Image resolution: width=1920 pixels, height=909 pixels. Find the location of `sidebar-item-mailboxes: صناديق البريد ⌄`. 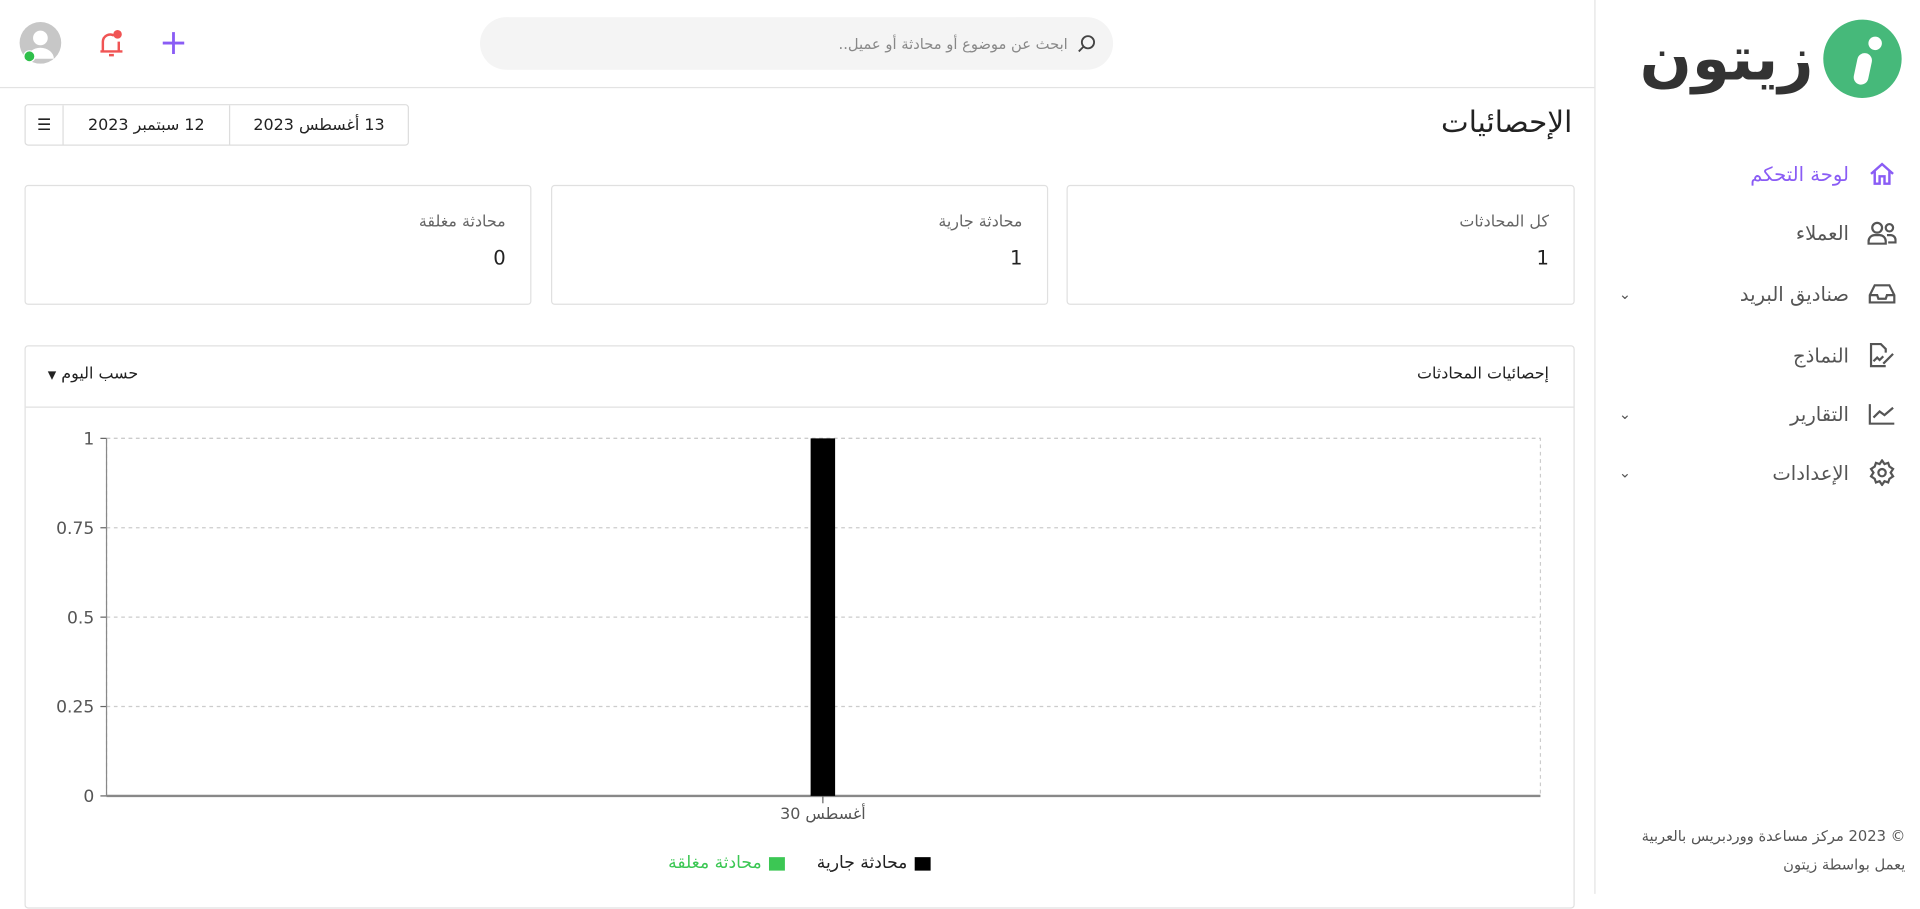

sidebar-item-mailboxes: صناديق البريد ⌄ is located at coordinates (1757, 294).